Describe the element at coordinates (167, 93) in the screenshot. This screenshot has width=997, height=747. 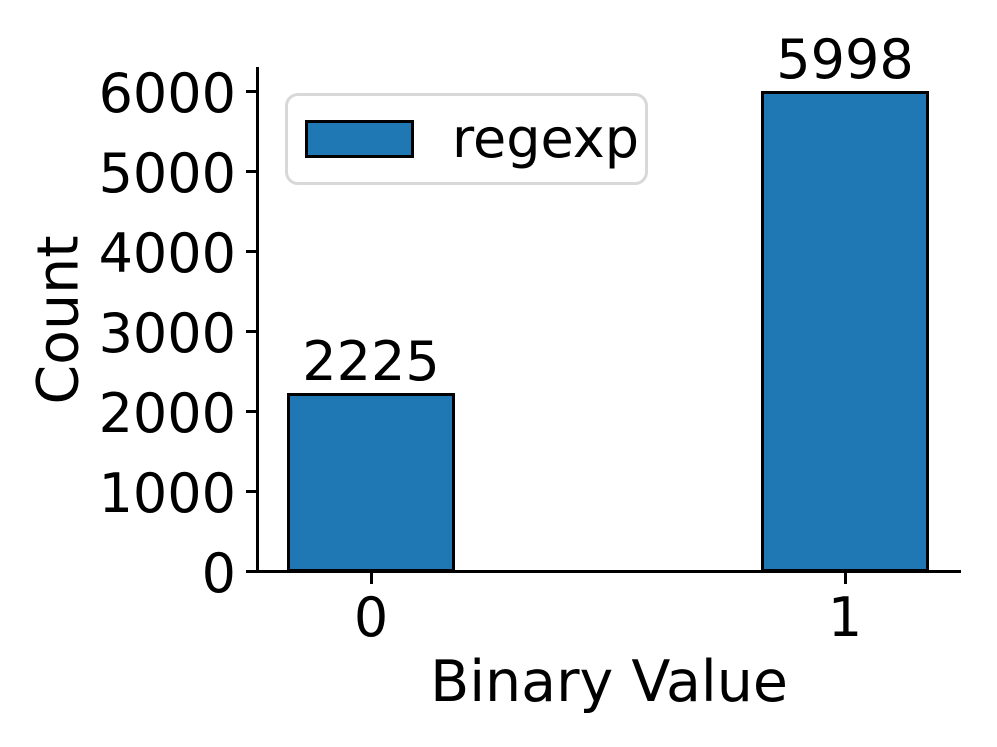
I see `y-tick-label-6000: 6000` at that location.